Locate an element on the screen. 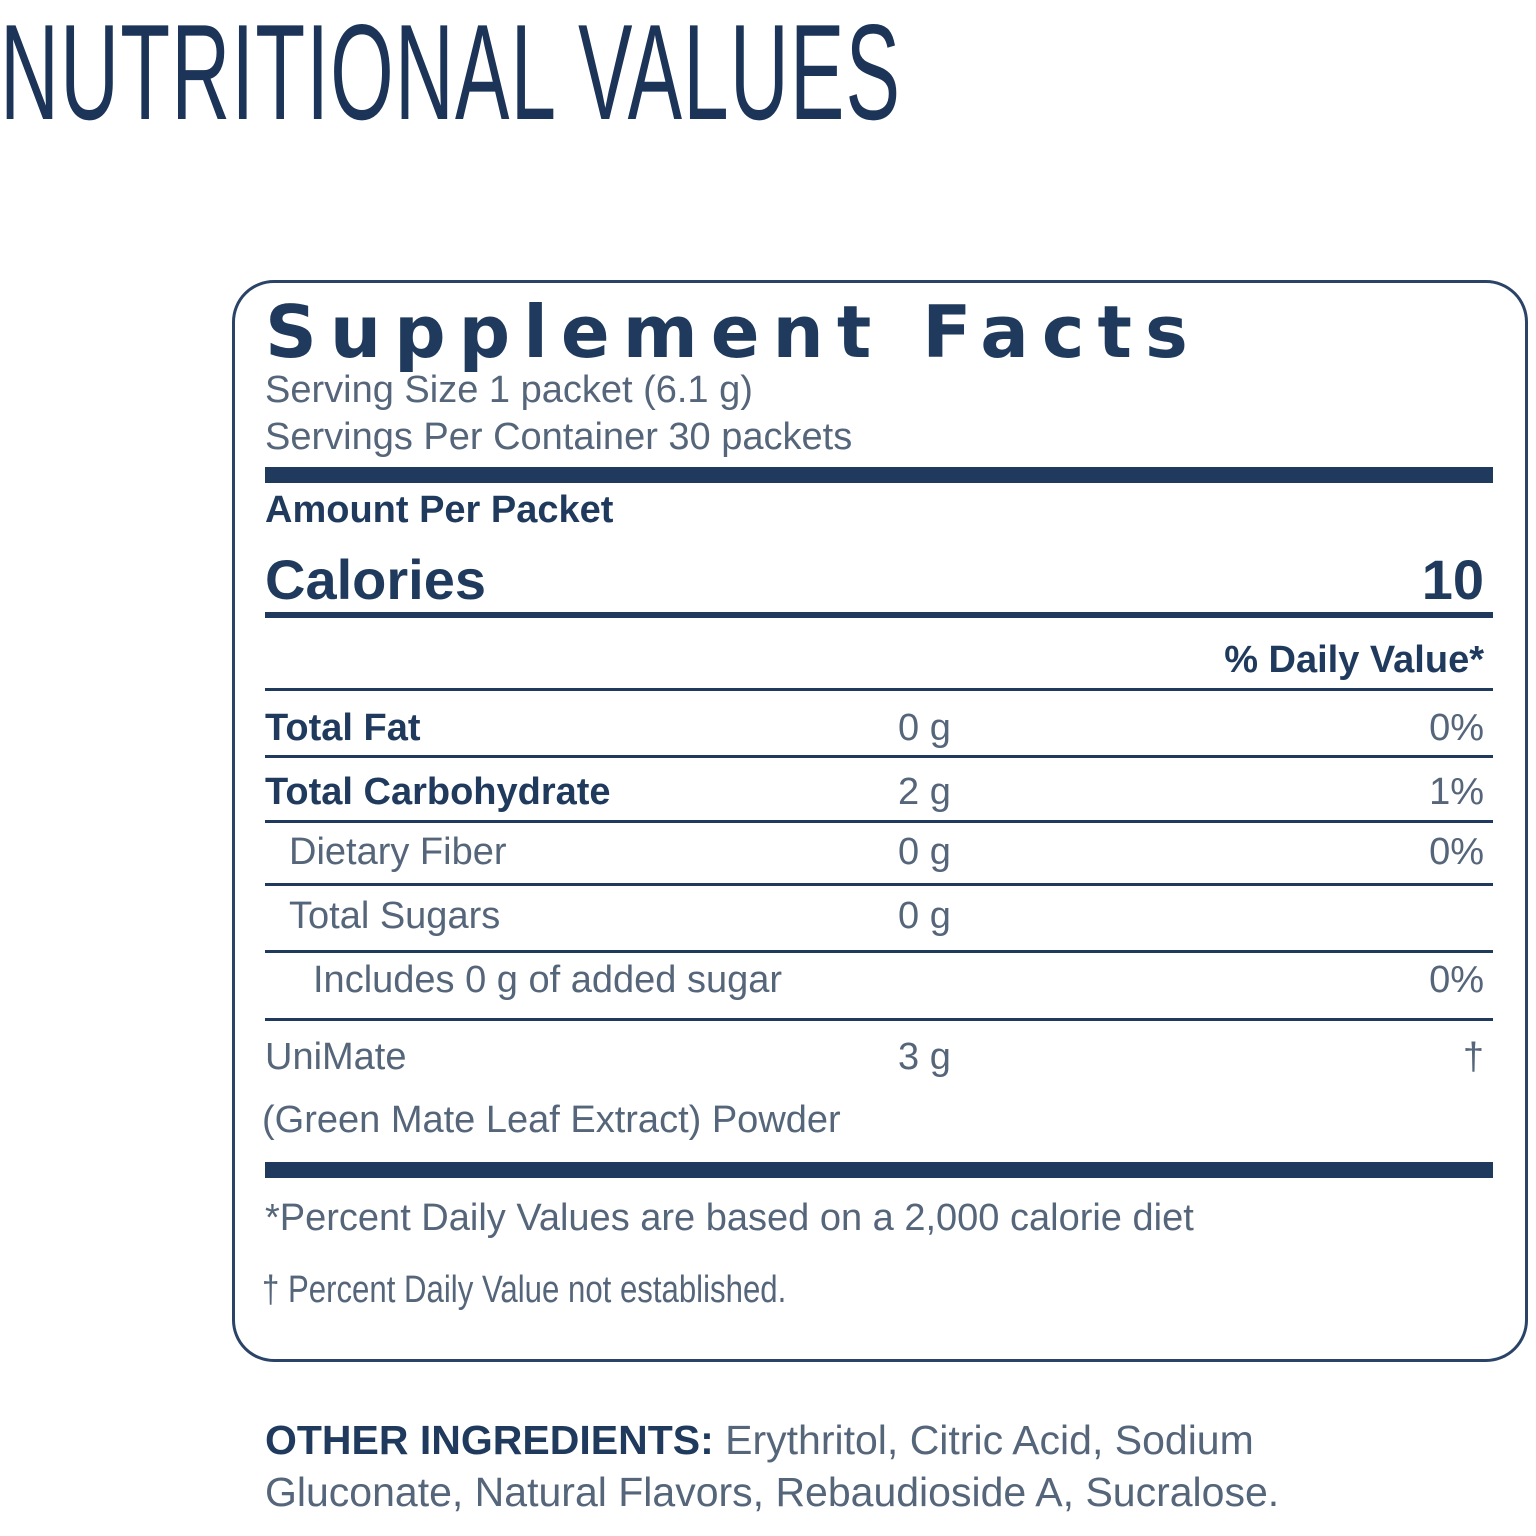  servings-per-container: Servings Per Container 30 packets is located at coordinates (559, 437).